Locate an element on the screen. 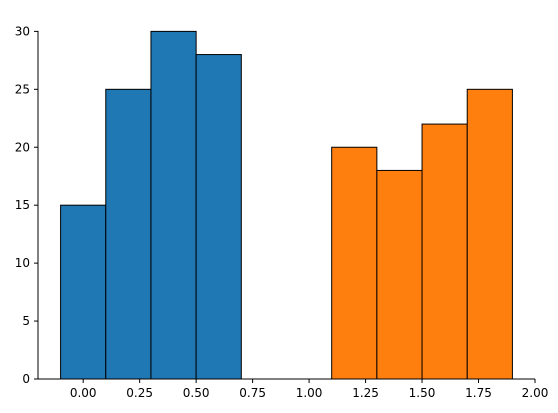 The height and width of the screenshot is (413, 558). y-tick-label: 30 is located at coordinates (22, 31).